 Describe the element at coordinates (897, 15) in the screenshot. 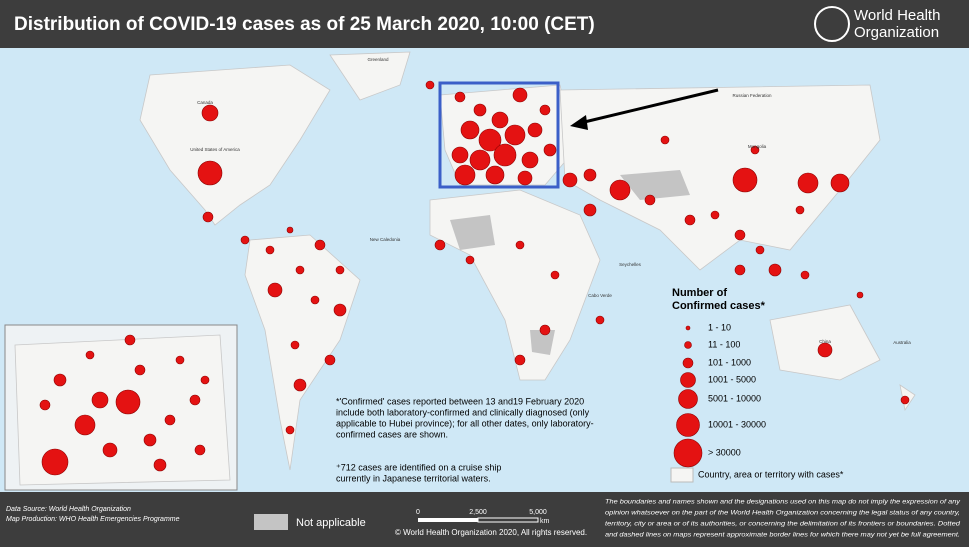

I see `logo-text: World Health` at that location.